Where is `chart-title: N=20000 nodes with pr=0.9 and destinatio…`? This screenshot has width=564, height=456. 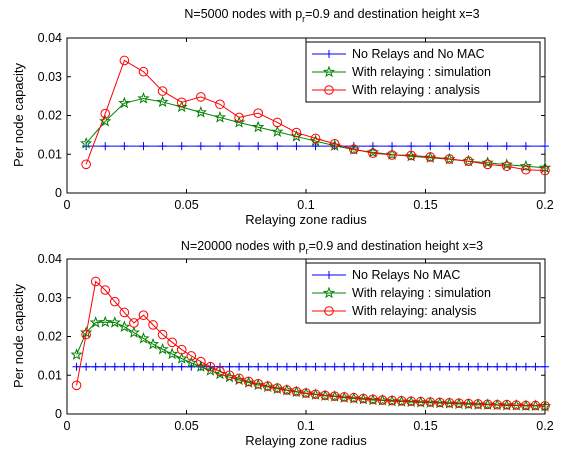 chart-title: N=20000 nodes with pr=0.9 and destinatio… is located at coordinates (332, 247).